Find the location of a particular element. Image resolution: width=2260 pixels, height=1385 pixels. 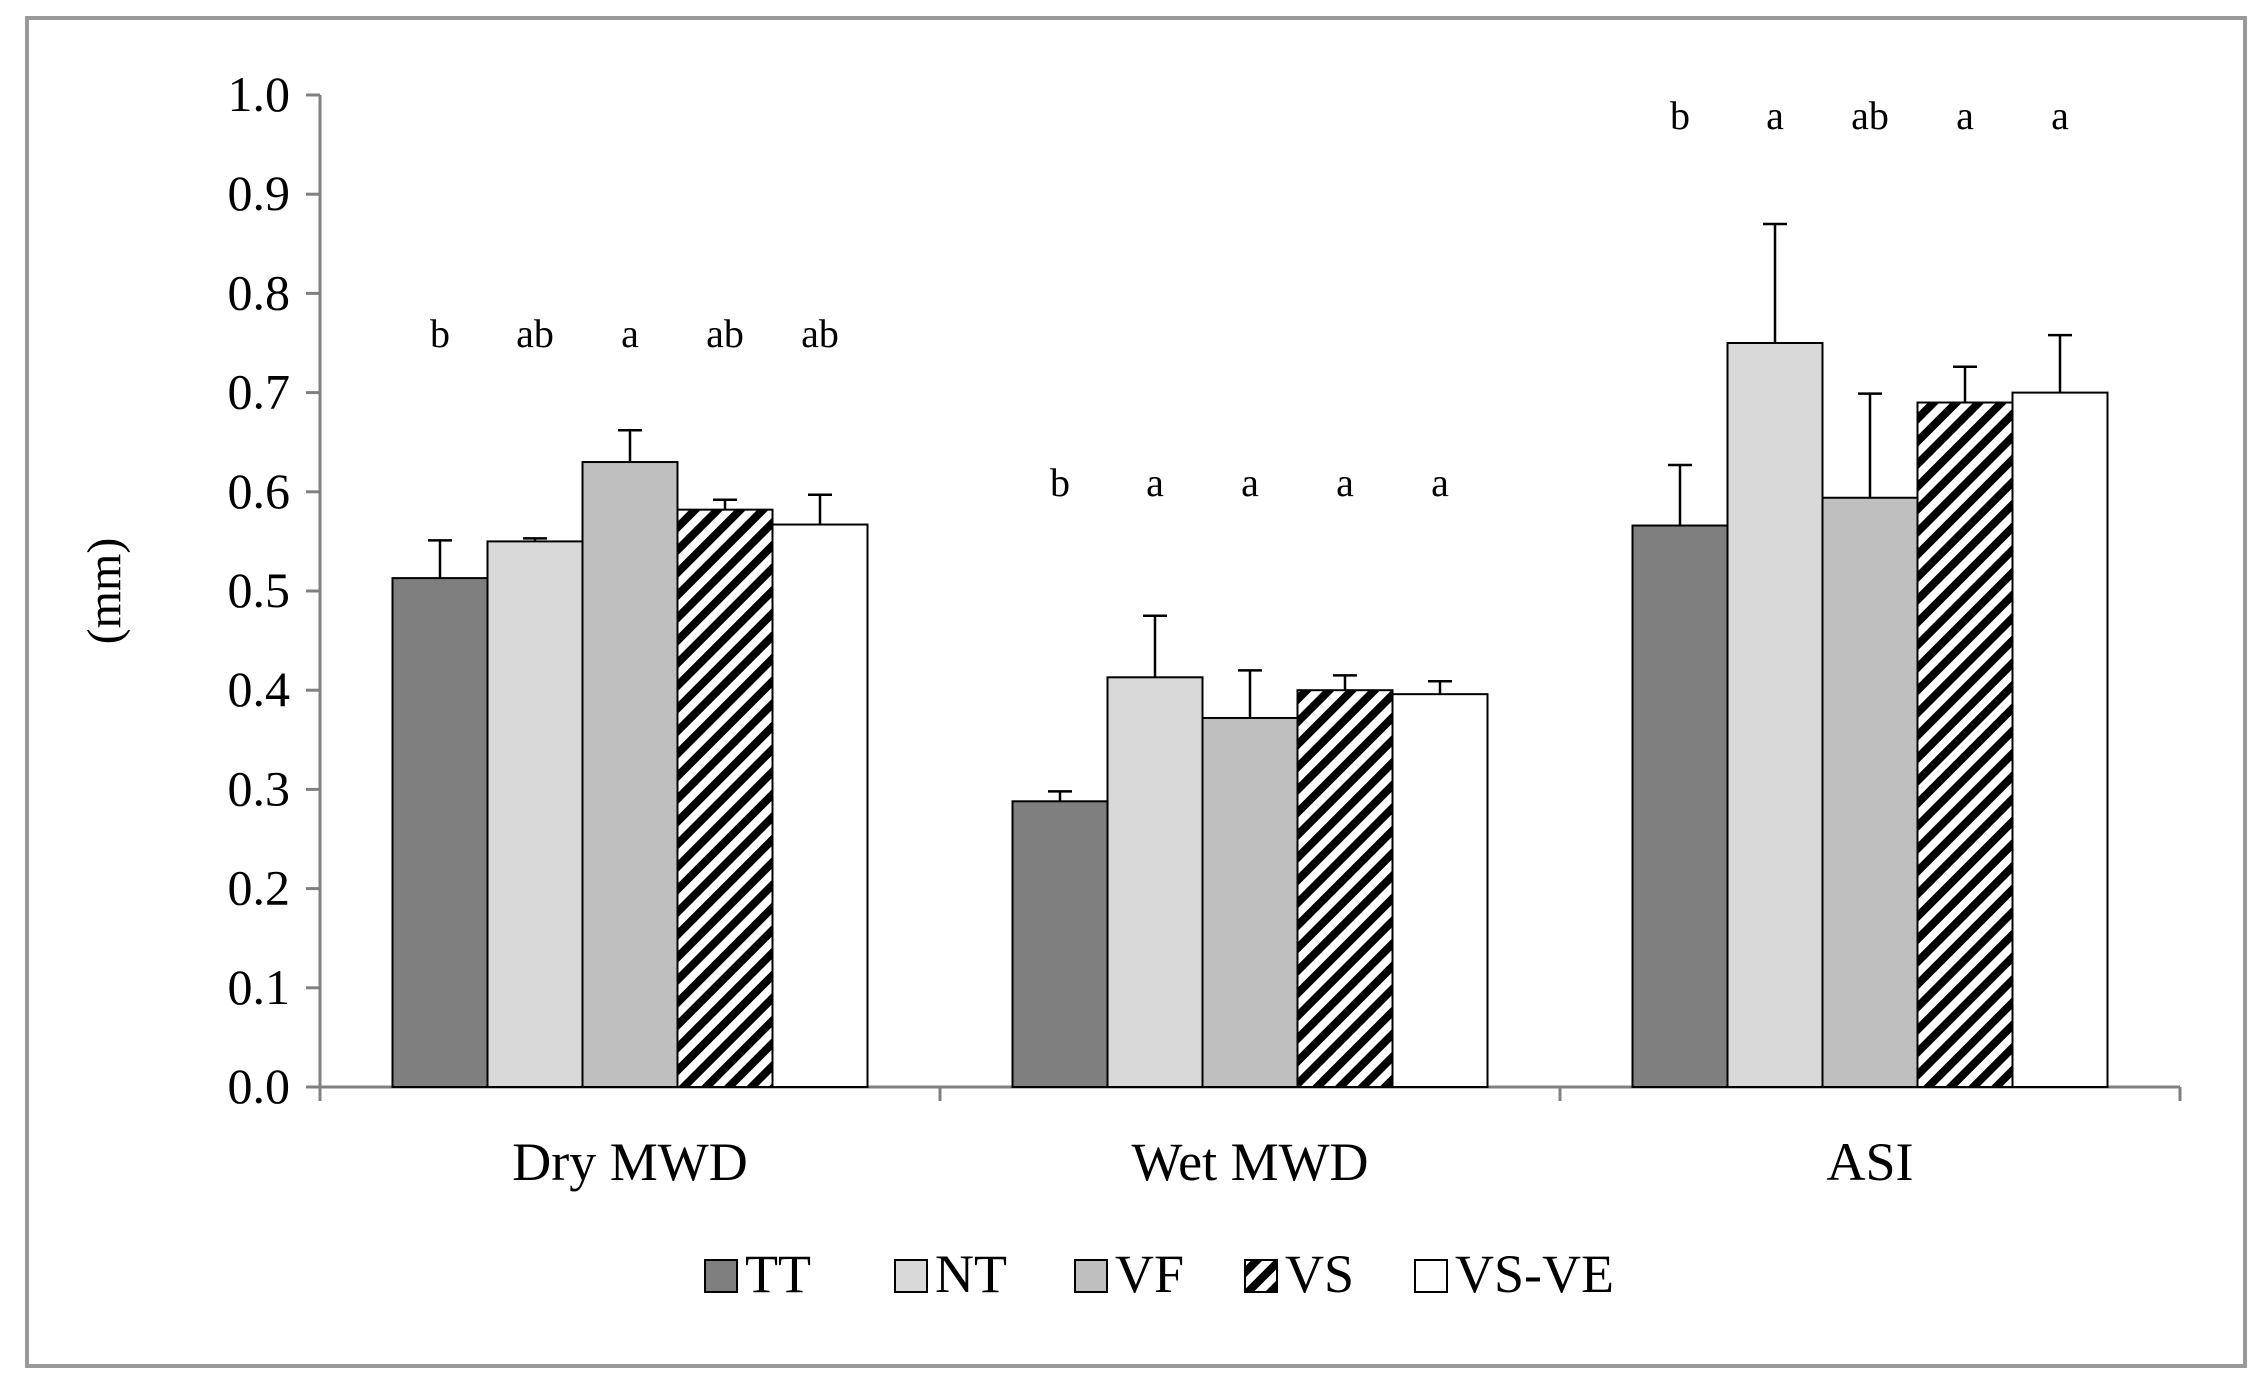

legend-swatch-nt is located at coordinates (911, 1276).